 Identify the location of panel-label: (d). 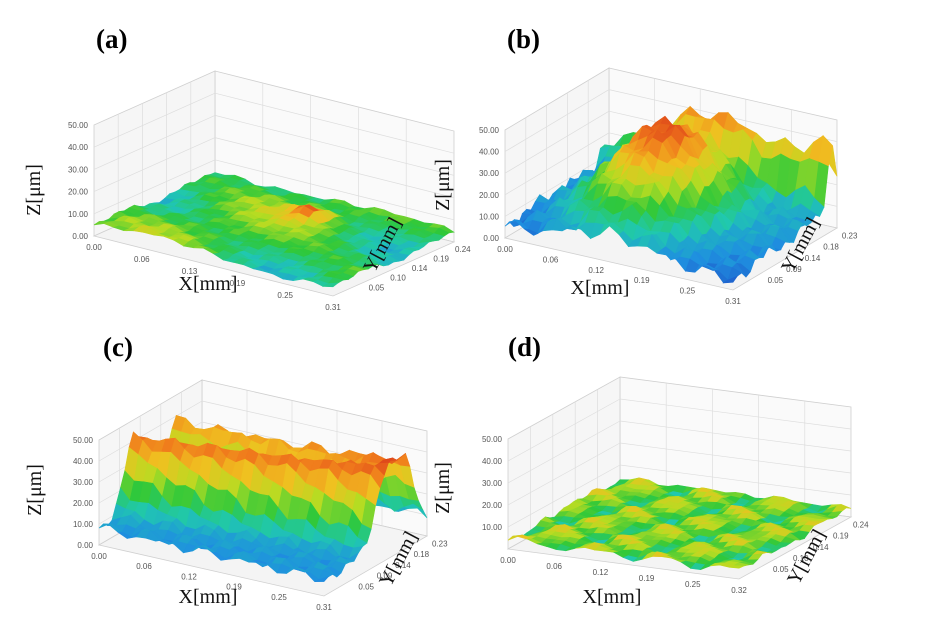
(524, 347).